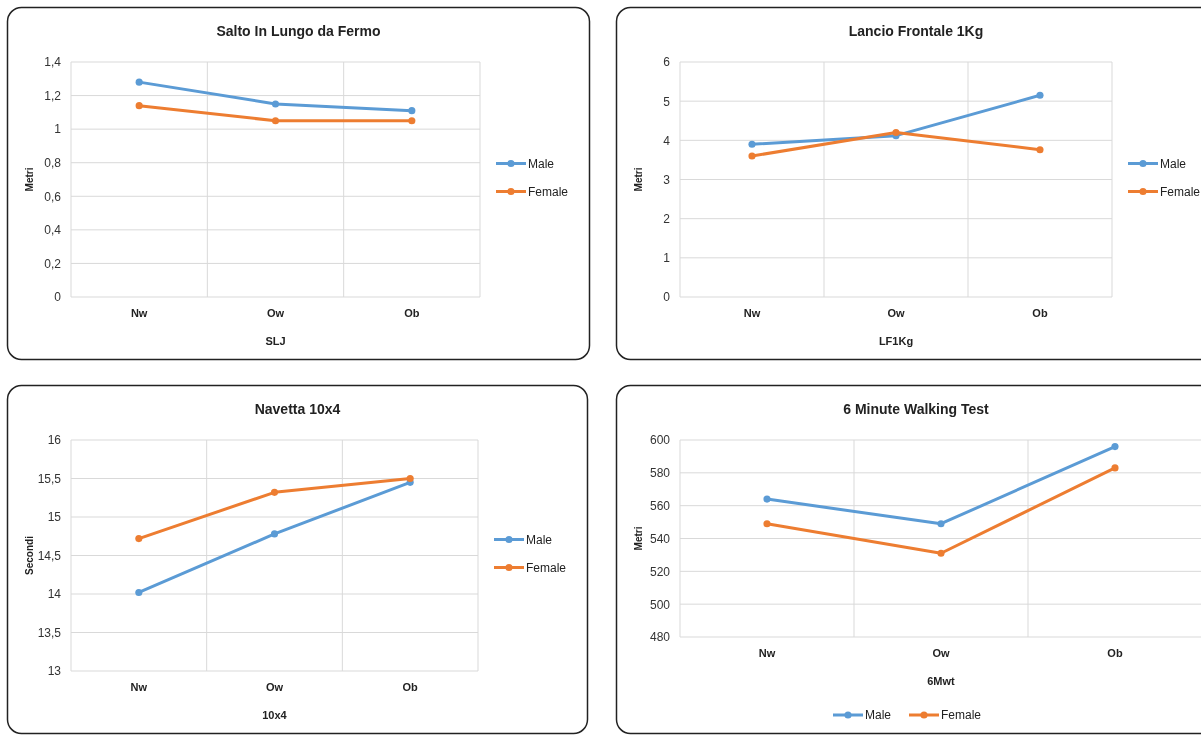 The image size is (1201, 735). What do you see at coordinates (49, 555) in the screenshot?
I see `y-tick-label: 14,5` at bounding box center [49, 555].